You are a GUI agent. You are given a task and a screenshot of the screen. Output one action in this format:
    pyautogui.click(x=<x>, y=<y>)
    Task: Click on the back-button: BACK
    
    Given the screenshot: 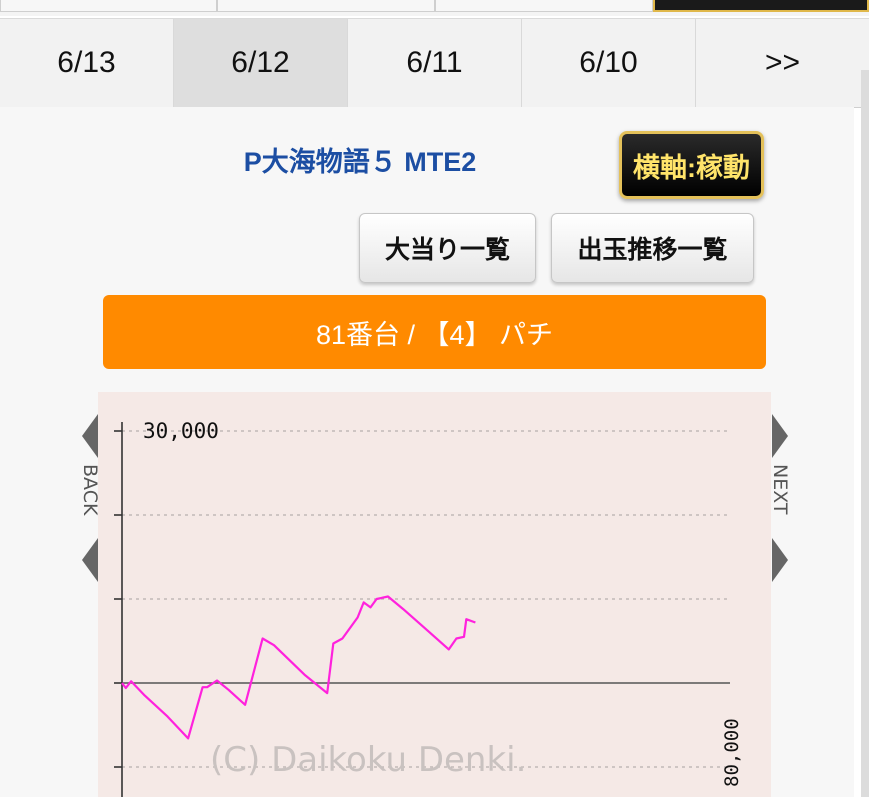 What is the action you would take?
    pyautogui.click(x=90, y=497)
    